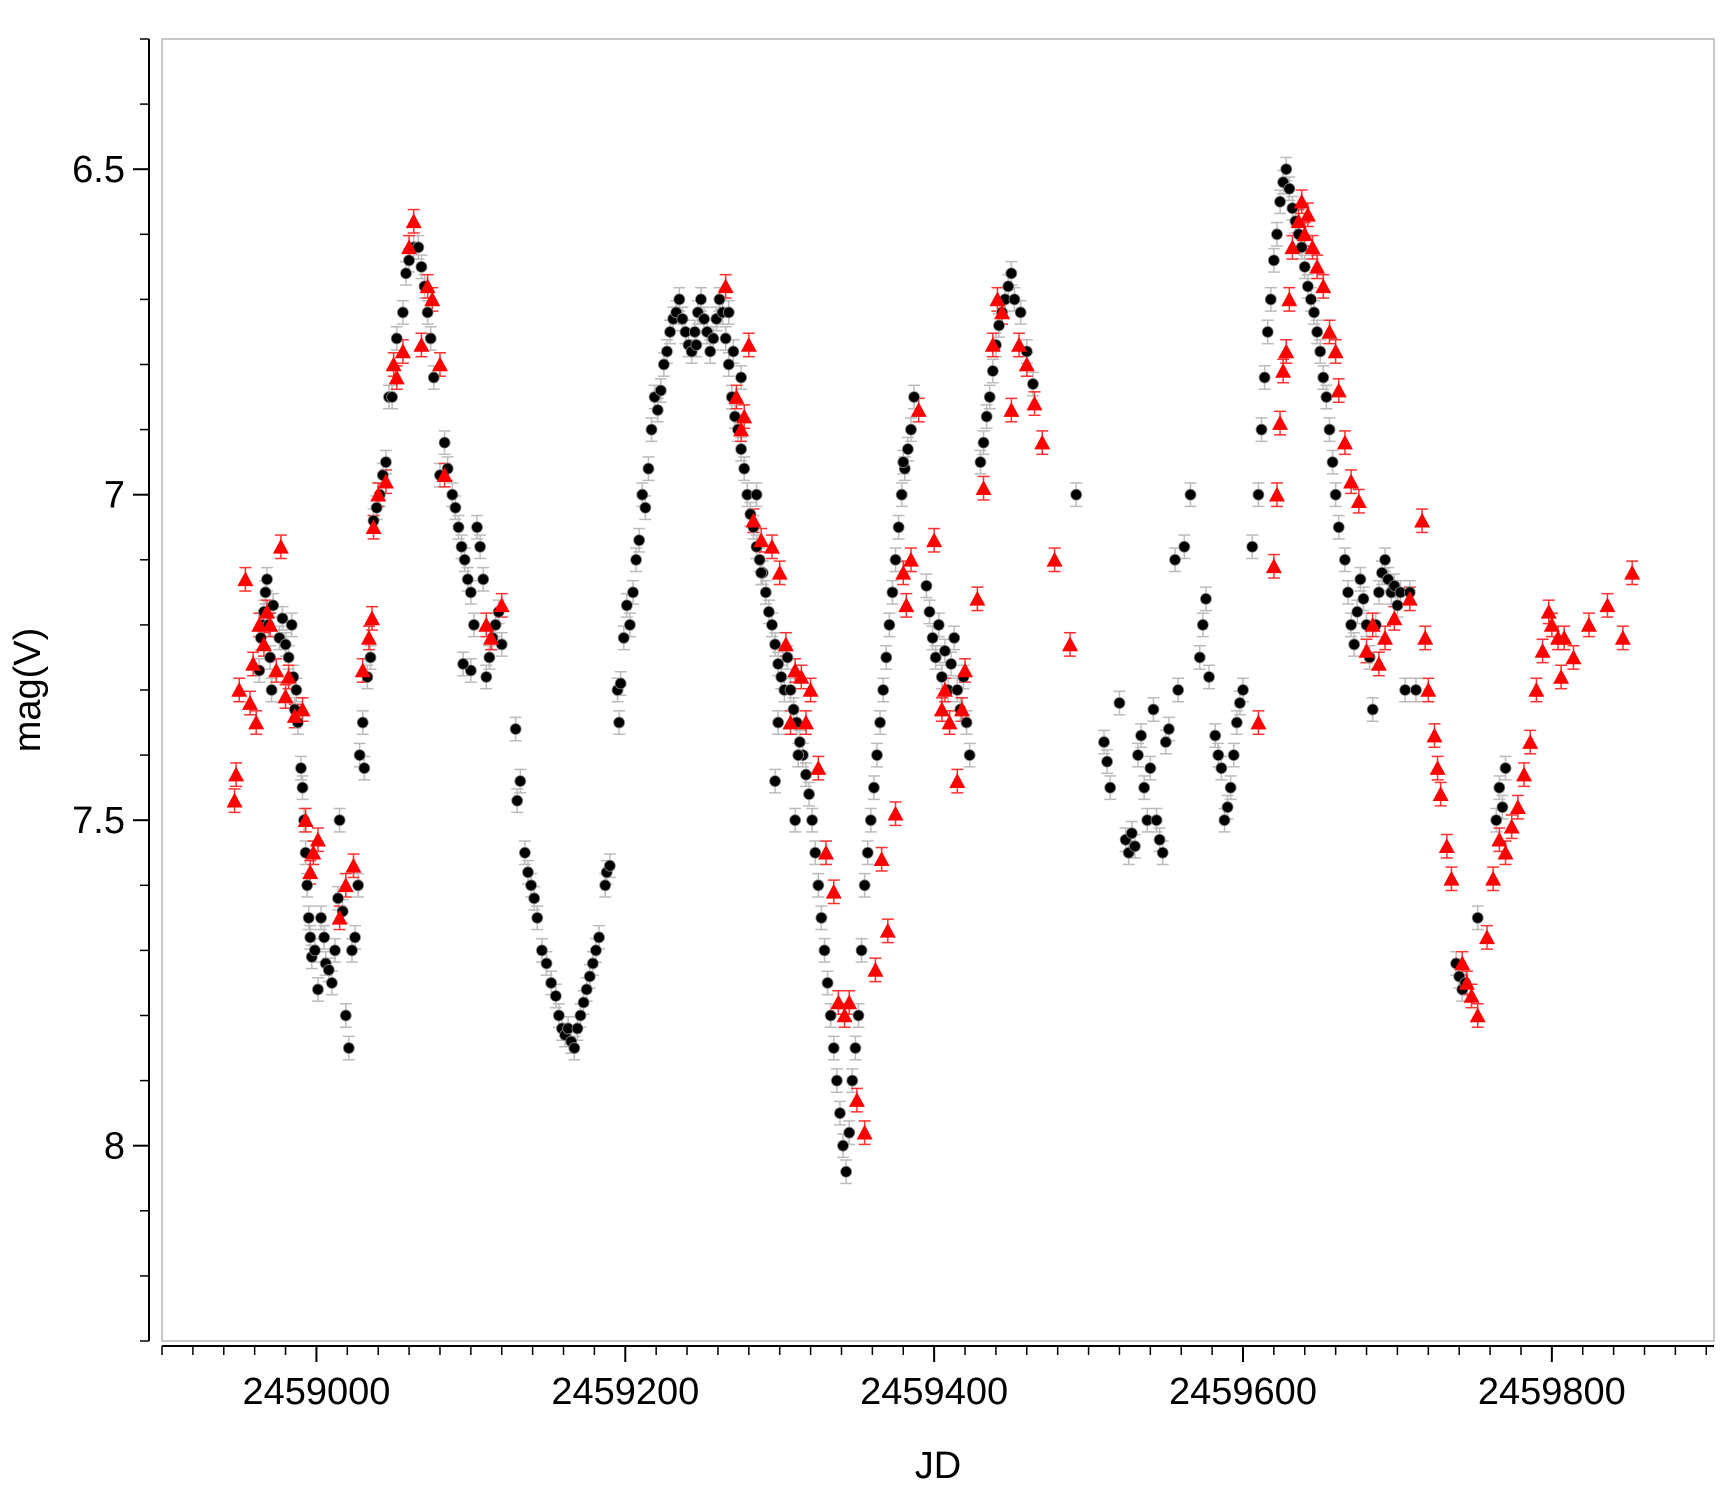 This screenshot has width=1726, height=1490. Describe the element at coordinates (937, 1379) in the screenshot. I see `x-axis: 2459000 2459200 2459400 2459600 2459800` at that location.